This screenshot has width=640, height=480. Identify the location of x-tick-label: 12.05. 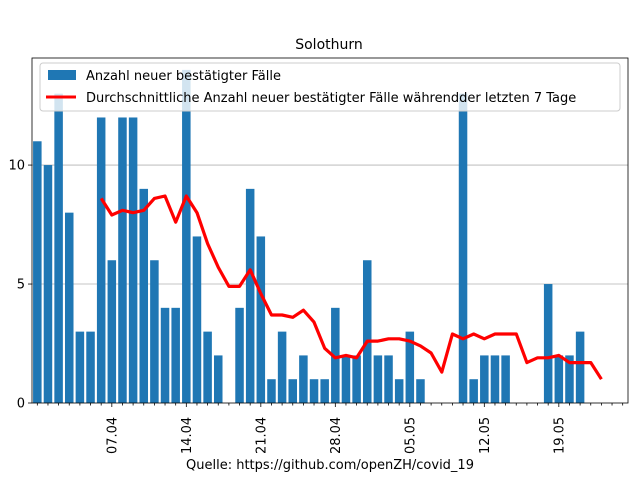
(485, 435).